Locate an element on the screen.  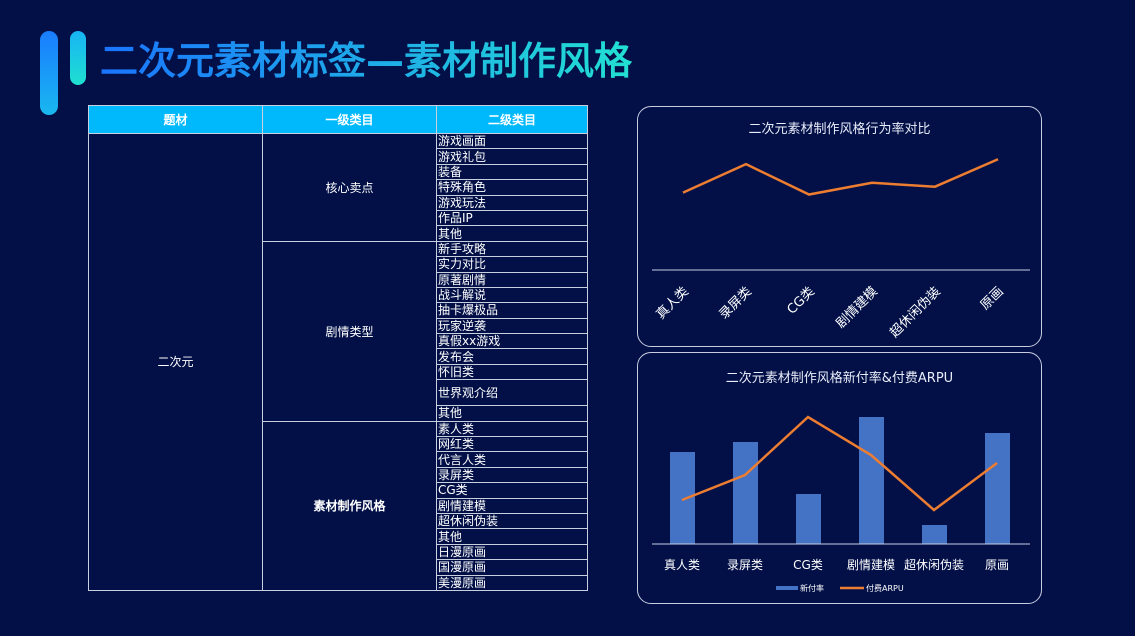
level2-cell: 游戏玩法 is located at coordinates (512, 202).